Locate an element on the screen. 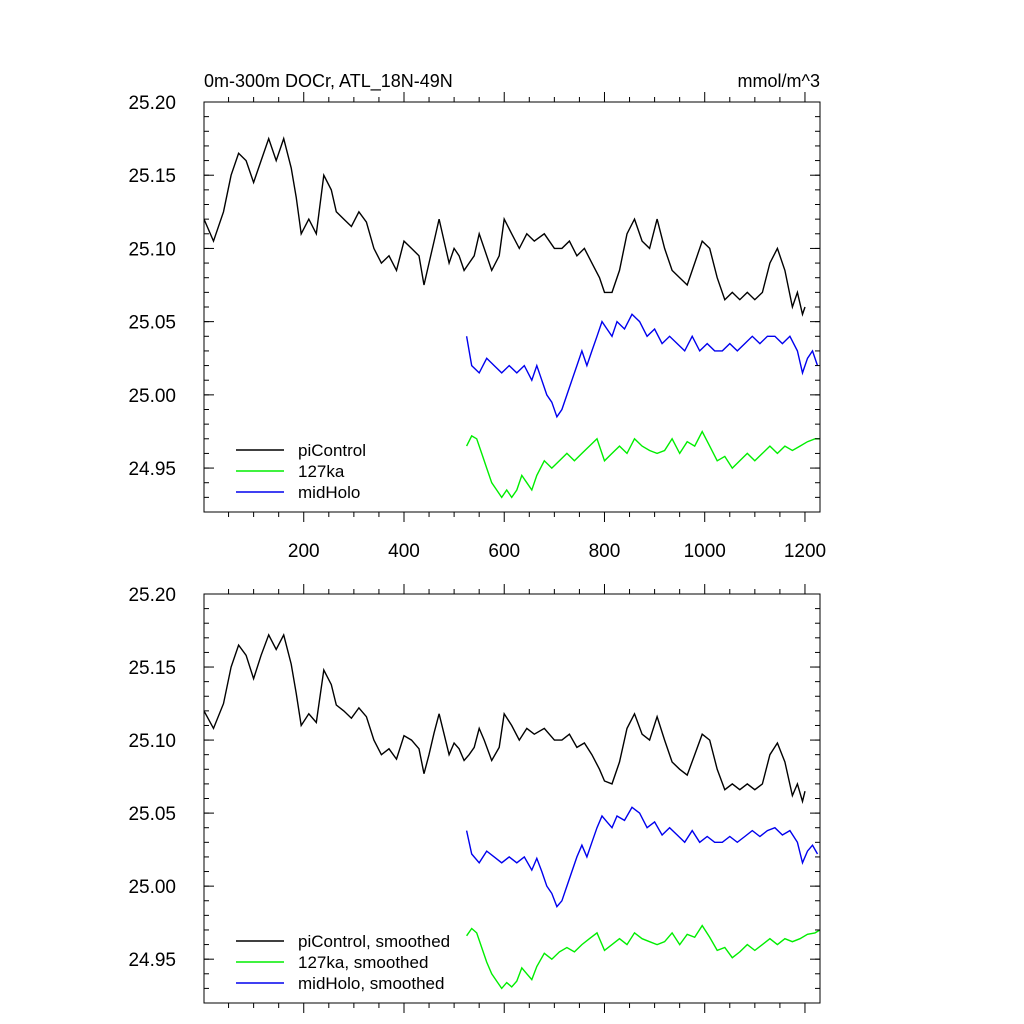 The height and width of the screenshot is (1024, 1024). x-tick-label: 1200 is located at coordinates (805, 551).